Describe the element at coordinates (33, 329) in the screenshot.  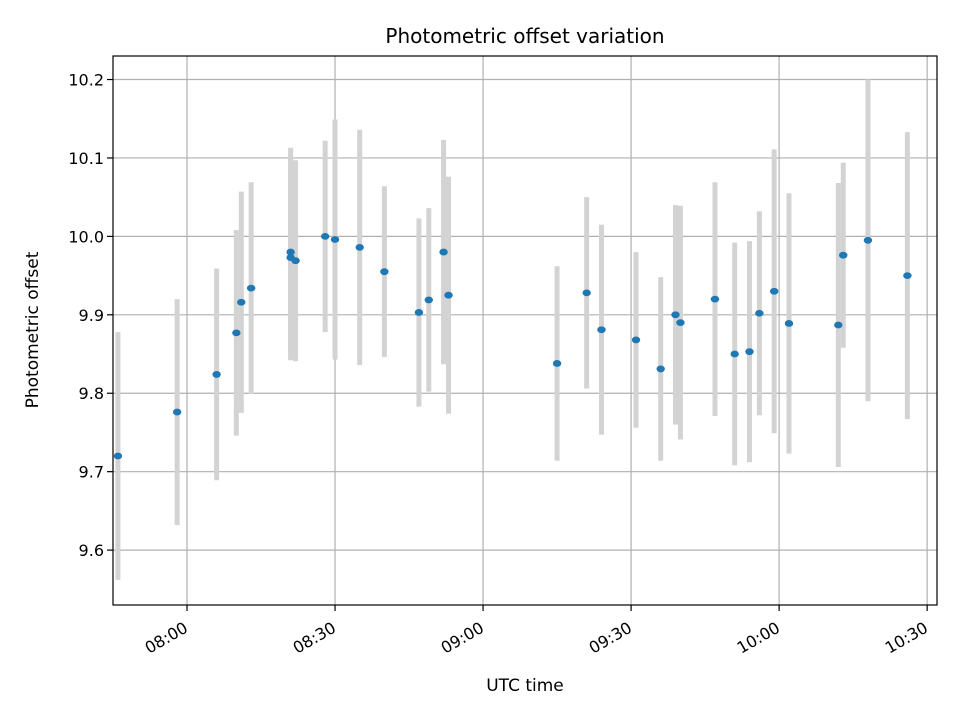
I see `y-axis-label: Photometric offset` at that location.